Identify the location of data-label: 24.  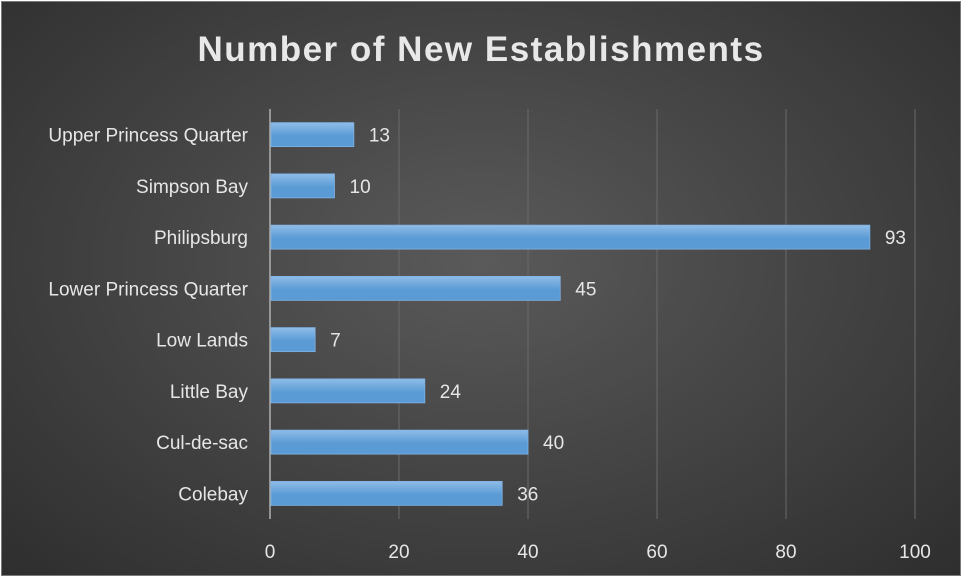
(451, 392).